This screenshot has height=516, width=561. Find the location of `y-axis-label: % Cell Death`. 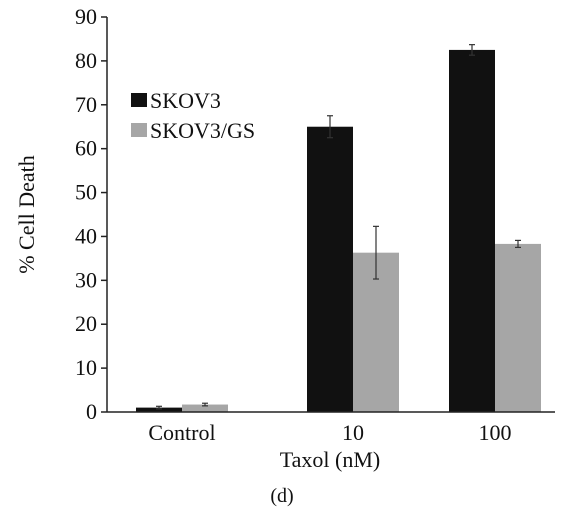

y-axis-label: % Cell Death is located at coordinates (26, 214).